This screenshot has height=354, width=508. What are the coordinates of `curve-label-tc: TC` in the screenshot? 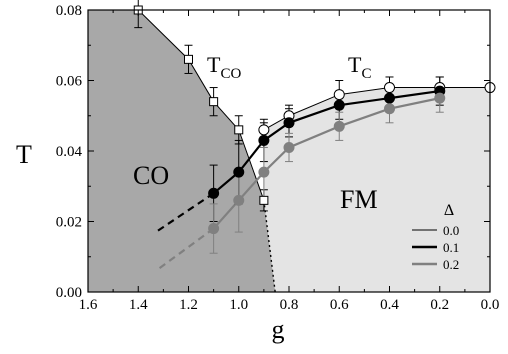 It's located at (359, 67).